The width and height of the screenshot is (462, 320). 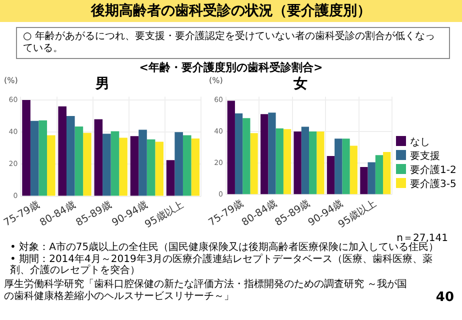 What do you see at coordinates (102, 84) in the screenshot?
I see `chart-title: 男` at bounding box center [102, 84].